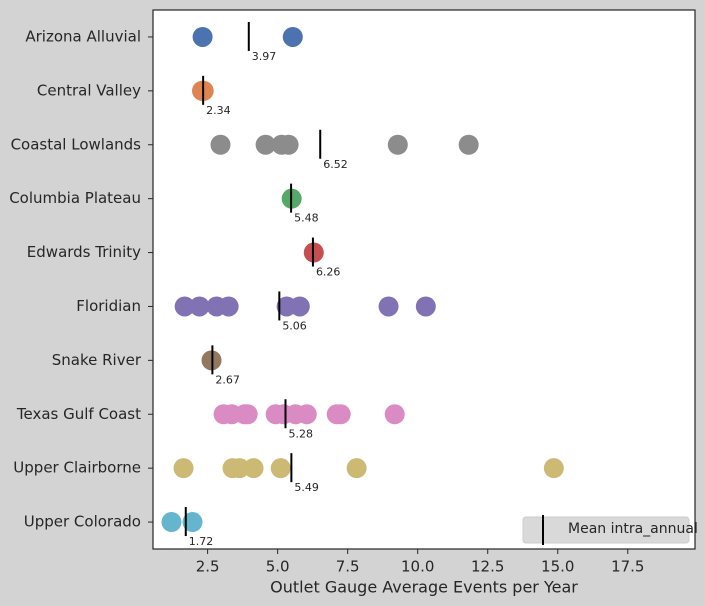 This screenshot has height=606, width=705. Describe the element at coordinates (627, 567) in the screenshot. I see `x-tick-label: 17.5` at that location.